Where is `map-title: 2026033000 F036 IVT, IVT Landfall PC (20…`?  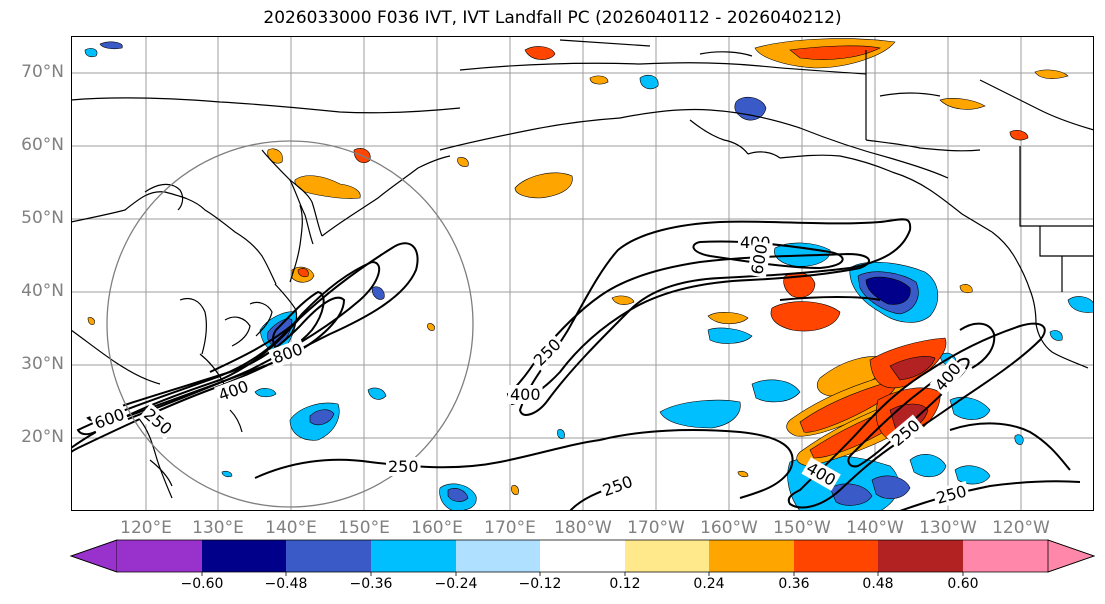
map-title: 2026033000 F036 IVT, IVT Landfall PC (20… is located at coordinates (552, 18).